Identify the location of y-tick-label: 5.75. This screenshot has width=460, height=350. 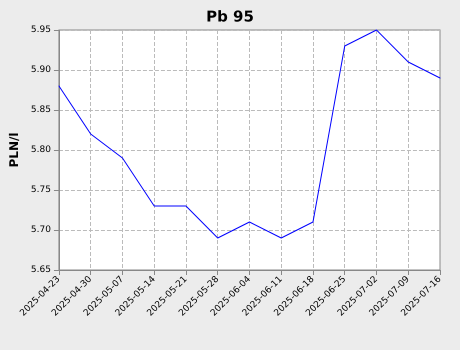
(40, 190).